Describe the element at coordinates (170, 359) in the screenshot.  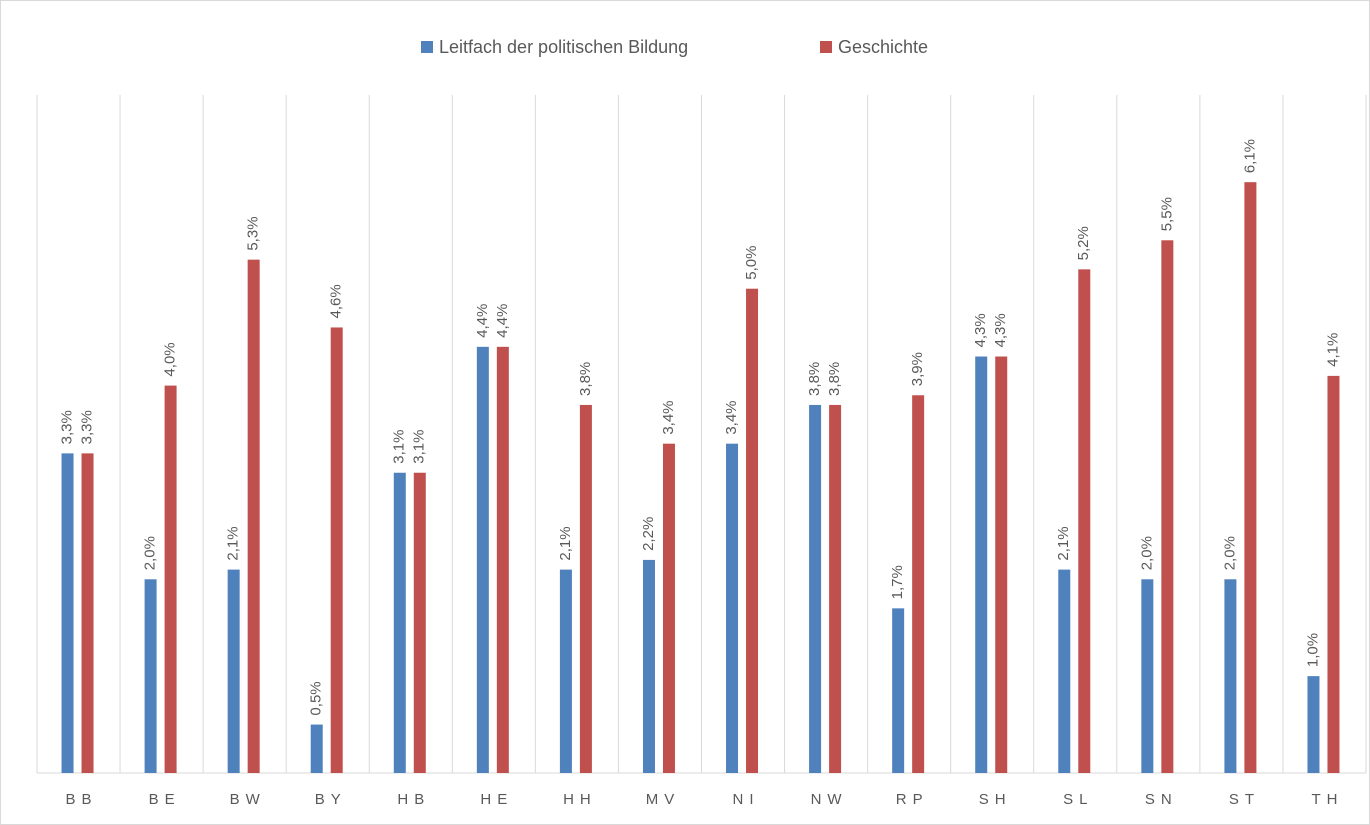
I see `value-label: 4,0%` at that location.